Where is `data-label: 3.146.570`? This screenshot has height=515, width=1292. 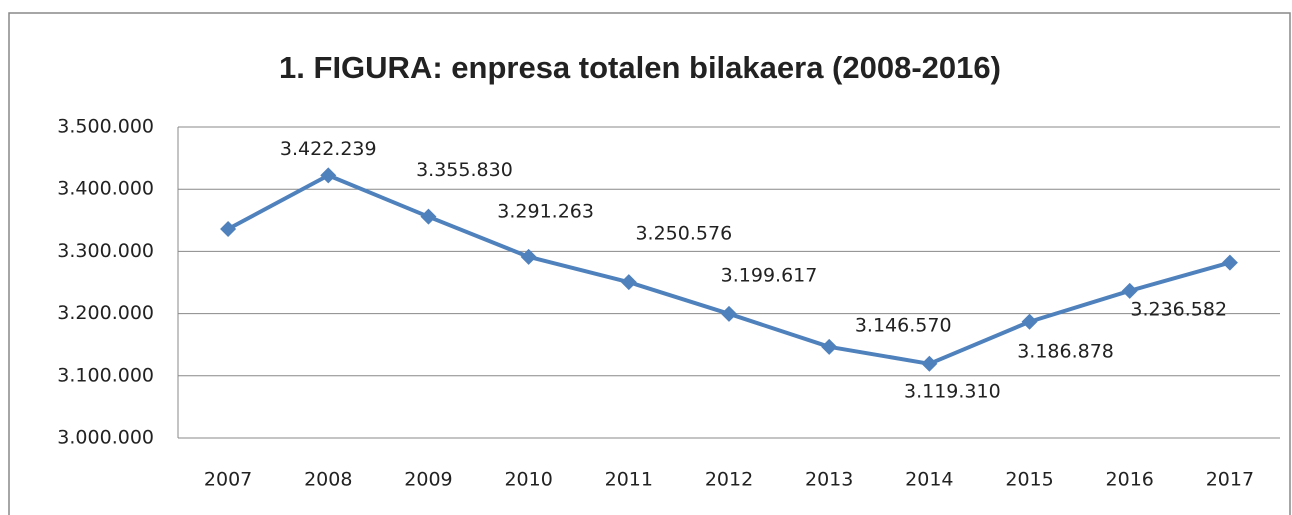
data-label: 3.146.570 is located at coordinates (903, 325).